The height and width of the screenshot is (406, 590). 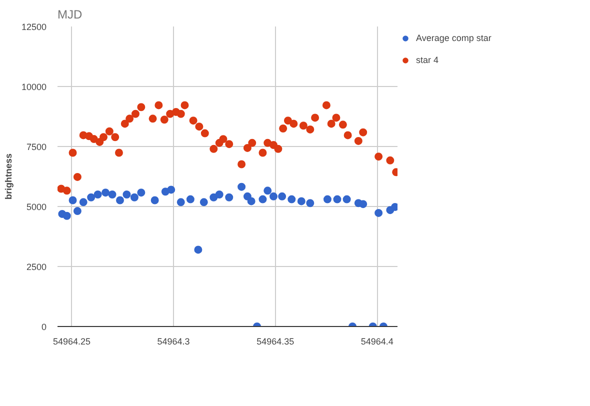 What do you see at coordinates (377, 341) in the screenshot?
I see `x-tick-label: 54964.4` at bounding box center [377, 341].